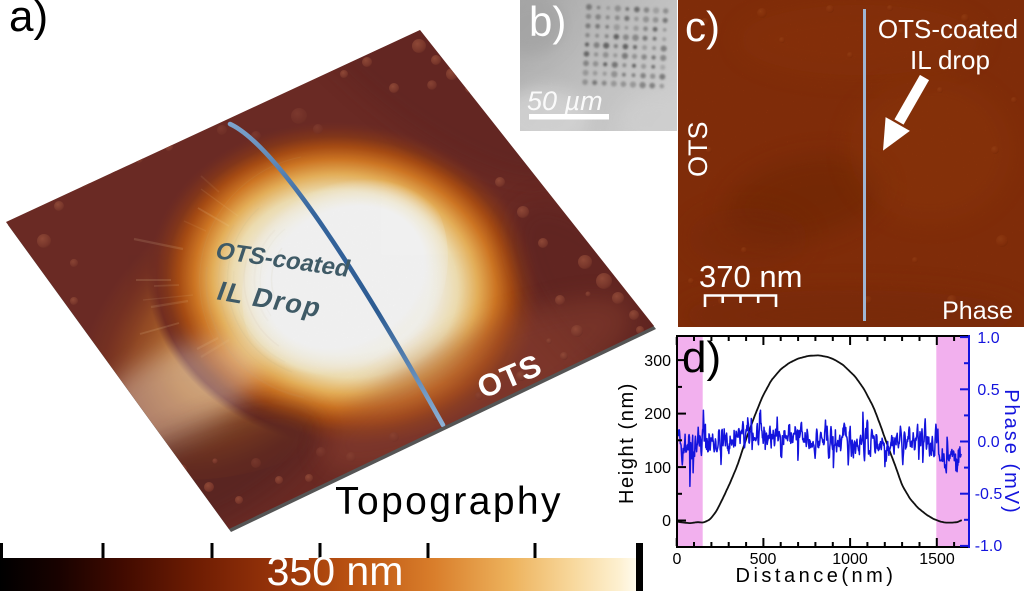  Describe the element at coordinates (989, 494) in the screenshot. I see `svg-text: -0.5` at that location.